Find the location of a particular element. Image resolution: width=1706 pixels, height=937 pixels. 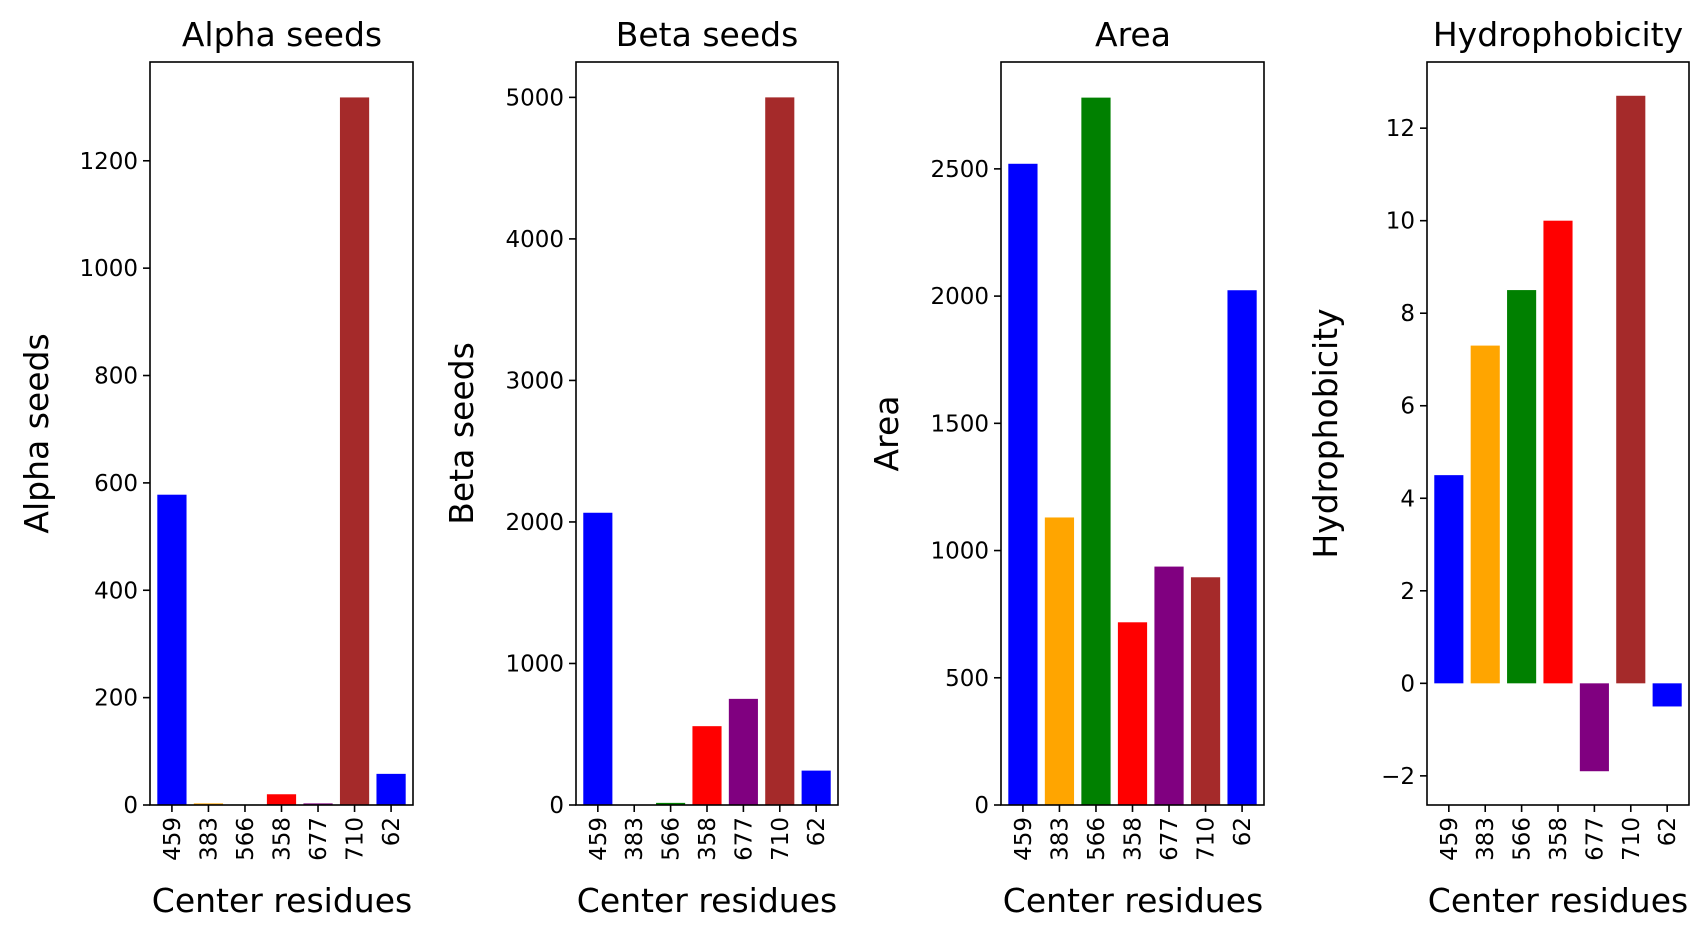

panel-title: Beta seeds is located at coordinates (707, 34).